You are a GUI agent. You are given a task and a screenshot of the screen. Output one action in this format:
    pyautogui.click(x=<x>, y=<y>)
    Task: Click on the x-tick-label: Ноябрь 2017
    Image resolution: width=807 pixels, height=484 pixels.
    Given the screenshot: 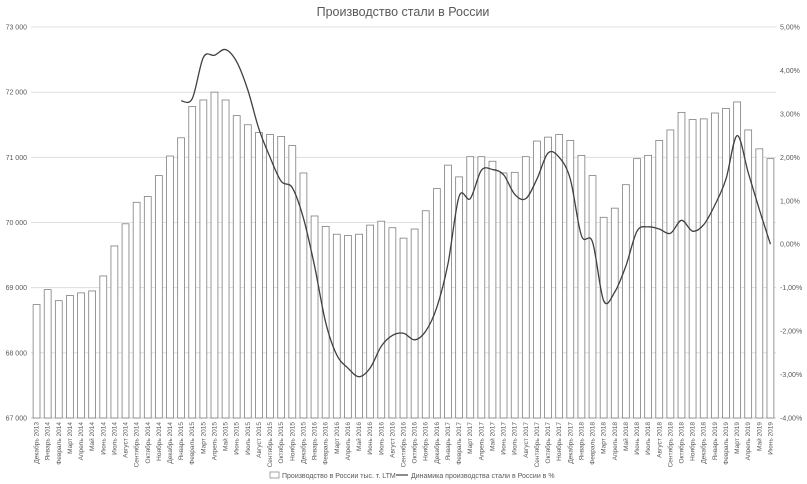 What is the action you would take?
    pyautogui.click(x=559, y=441)
    